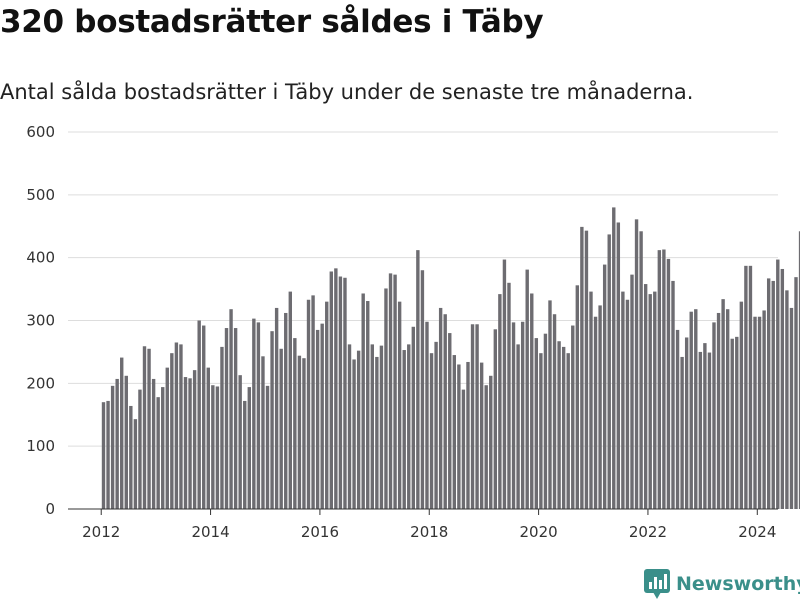  Describe the element at coordinates (210, 532) in the screenshot. I see `x-tick-label: 2014` at that location.